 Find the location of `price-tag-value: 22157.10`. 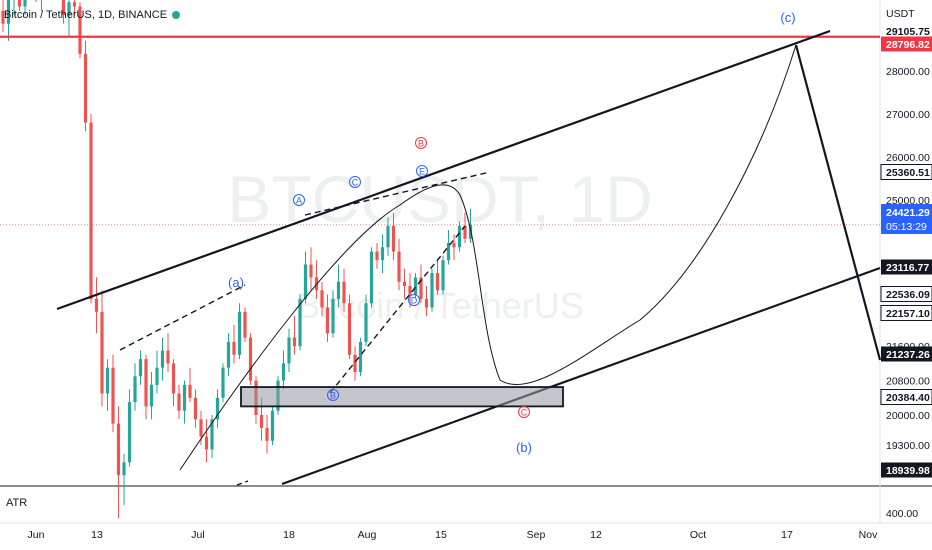

price-tag-value: 22157.10 is located at coordinates (908, 314).